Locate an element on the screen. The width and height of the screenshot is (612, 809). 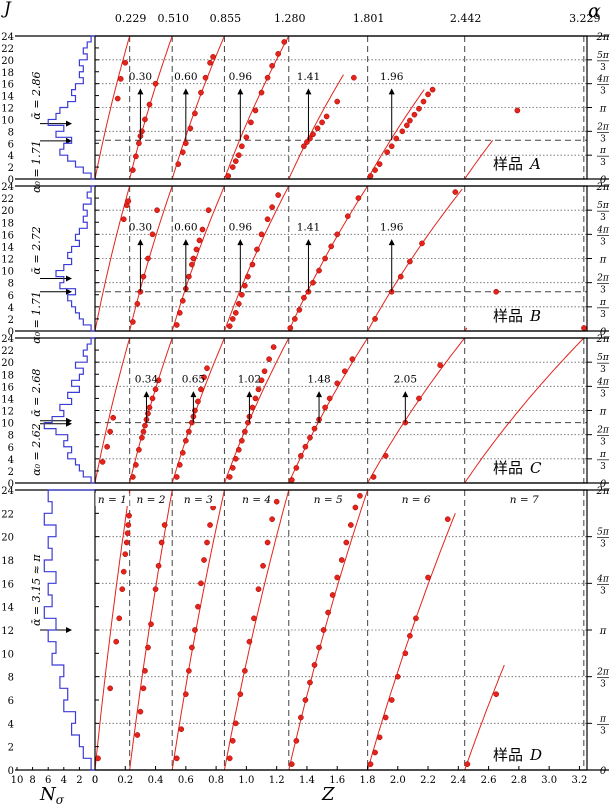
z-tick-label: 1.6 is located at coordinates (337, 780).